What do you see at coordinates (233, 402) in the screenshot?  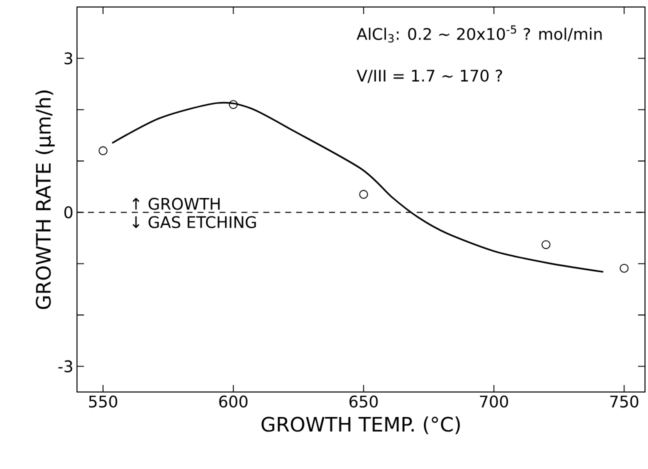 I see `x-tick-label: 600` at bounding box center [233, 402].